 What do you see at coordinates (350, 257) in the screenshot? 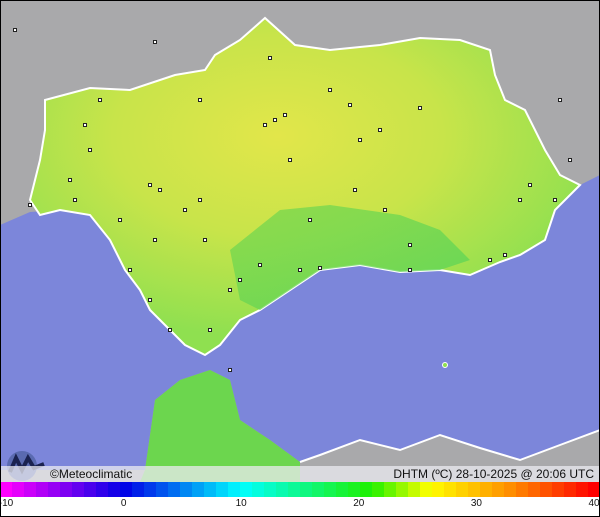
I see `coastal-cool-zone` at bounding box center [350, 257].